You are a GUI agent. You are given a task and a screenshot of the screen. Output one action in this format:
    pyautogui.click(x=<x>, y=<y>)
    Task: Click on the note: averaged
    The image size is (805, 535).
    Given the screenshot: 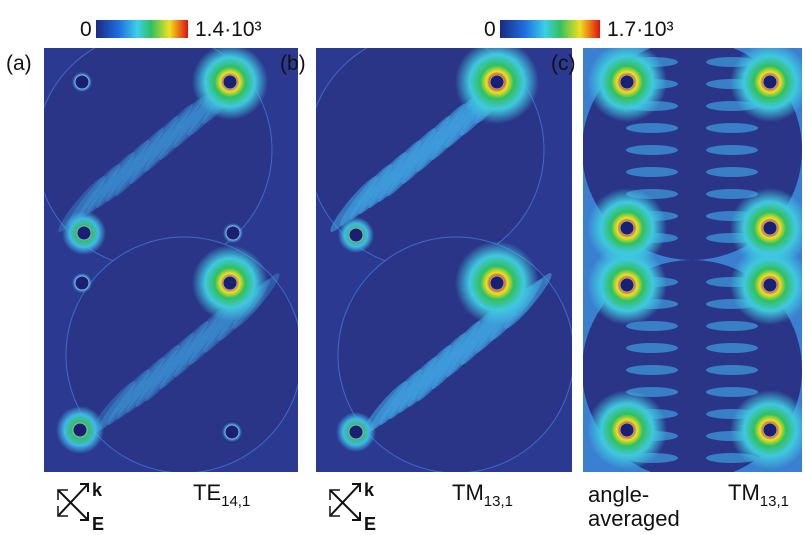 What is the action you would take?
    pyautogui.click(x=634, y=518)
    